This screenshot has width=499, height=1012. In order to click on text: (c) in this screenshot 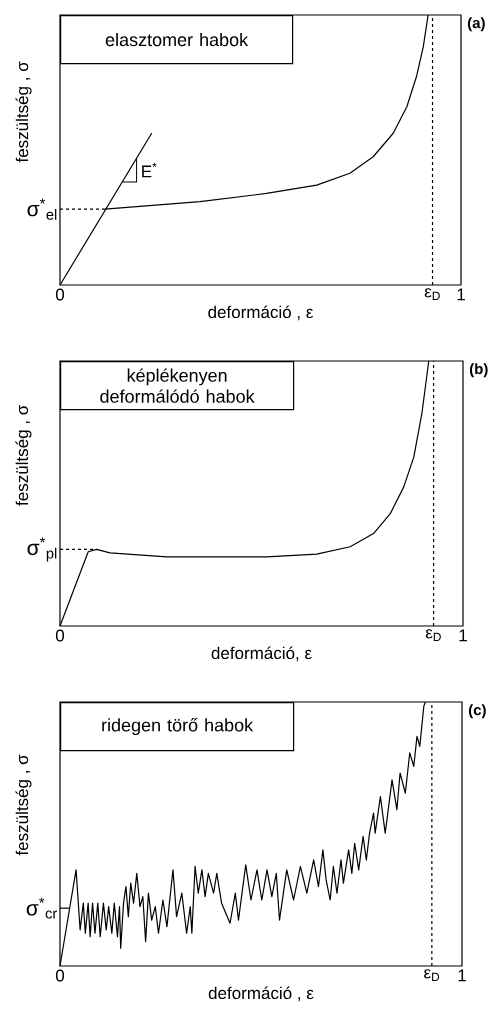, I will do `click(477, 711)`.